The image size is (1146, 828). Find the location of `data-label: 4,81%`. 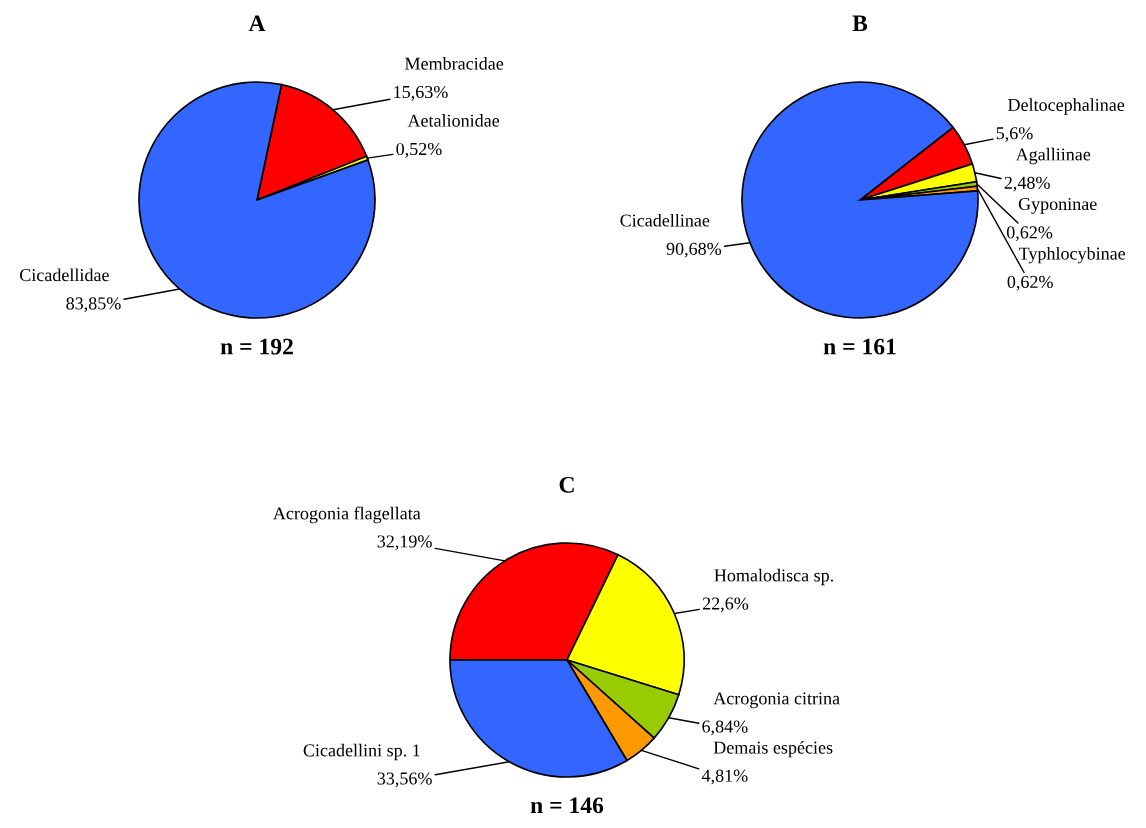

data-label: 4,81% is located at coordinates (724, 777).